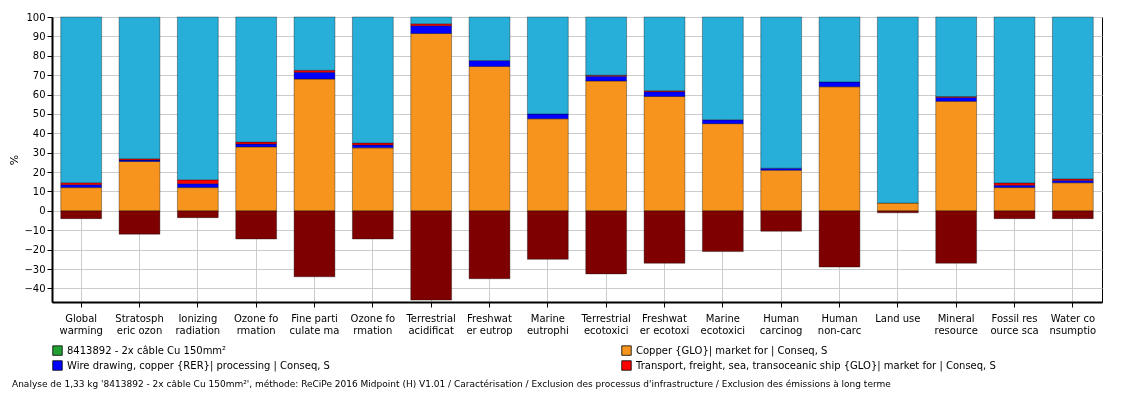 This screenshot has height=405, width=1140. I want to click on y-tick-label: 40, so click(39, 133).